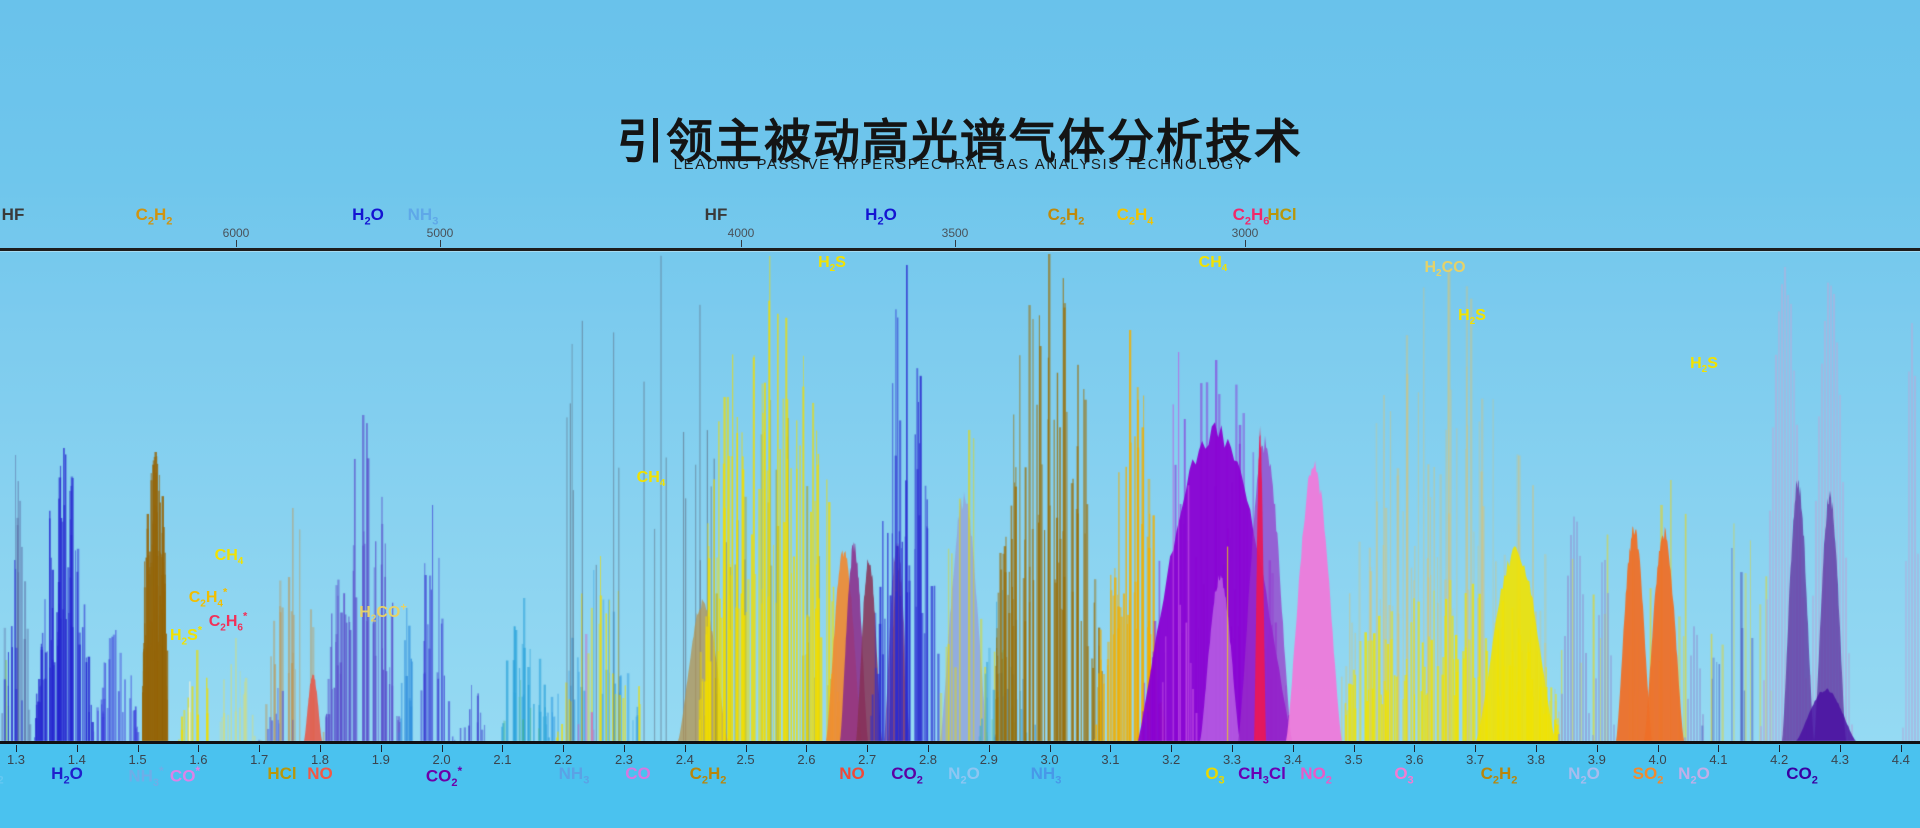 The height and width of the screenshot is (828, 1920). I want to click on top-axis-line, so click(960, 249).